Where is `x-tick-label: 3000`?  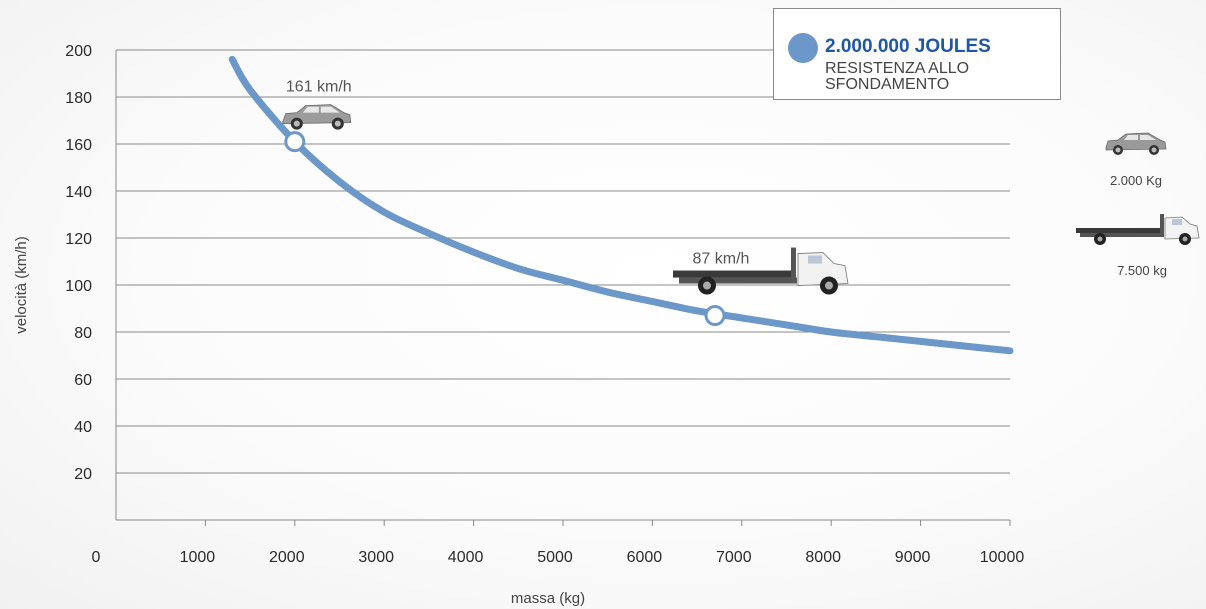
x-tick-label: 3000 is located at coordinates (376, 557).